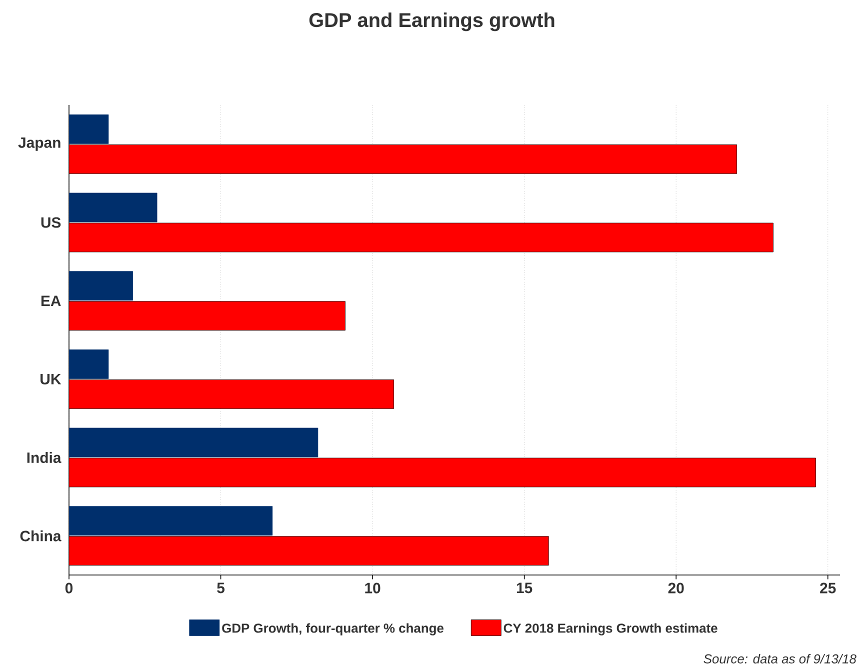  What do you see at coordinates (431, 22) in the screenshot?
I see `chart-title: GDP and Earnings growth` at bounding box center [431, 22].